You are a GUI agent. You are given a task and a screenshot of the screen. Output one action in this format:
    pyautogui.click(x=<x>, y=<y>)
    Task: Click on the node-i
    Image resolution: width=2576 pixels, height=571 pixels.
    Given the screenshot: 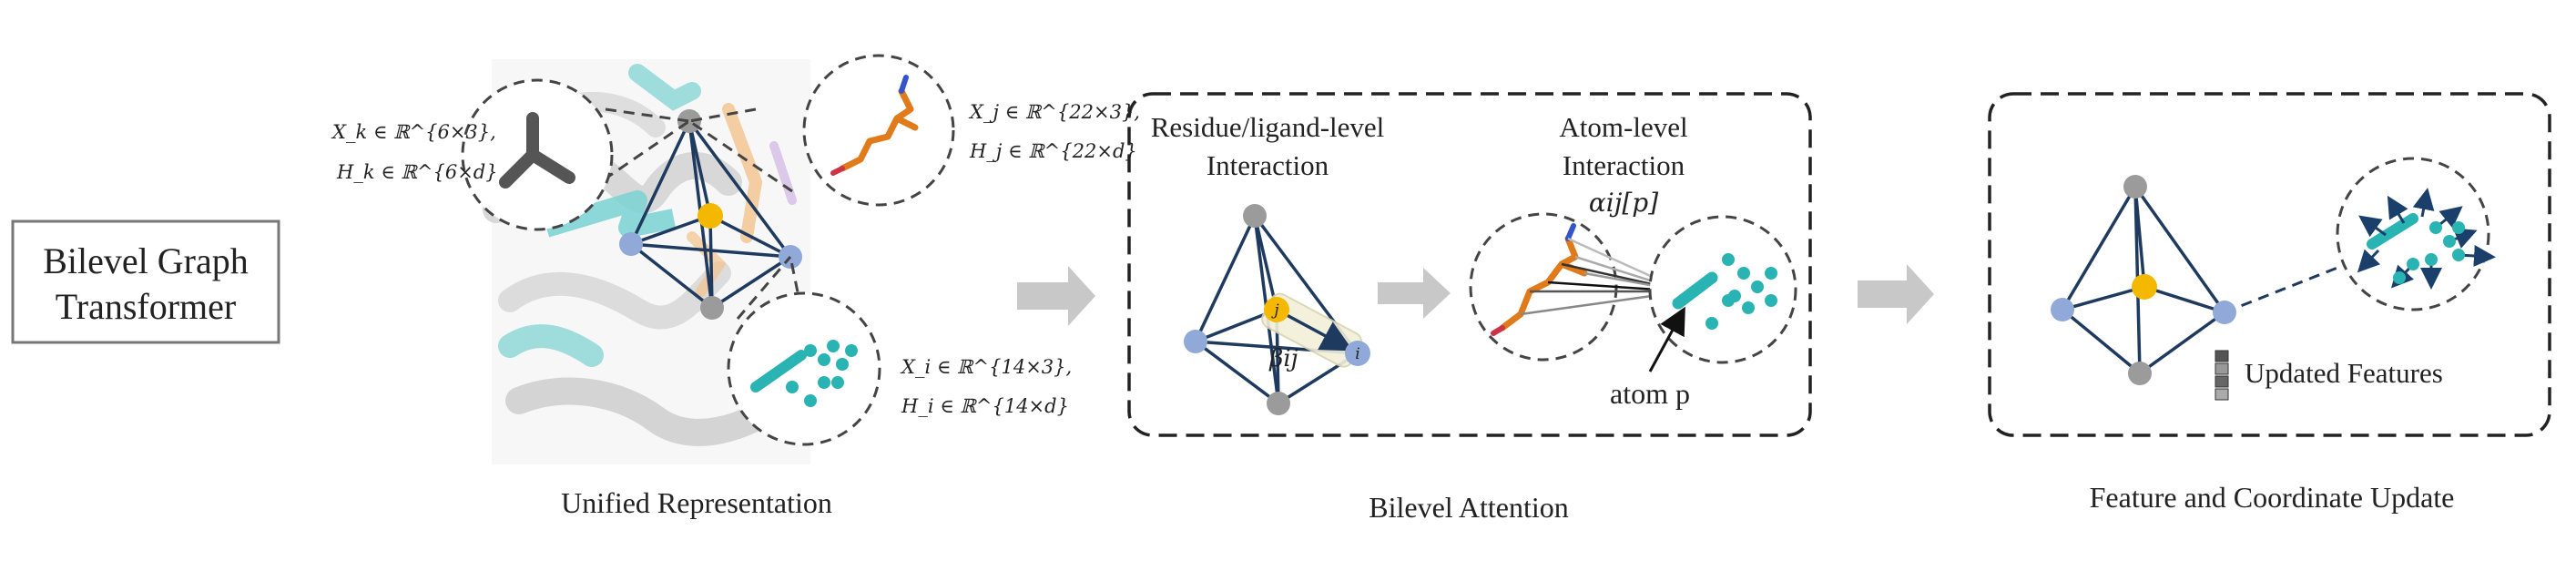 What is the action you would take?
    pyautogui.click(x=1357, y=353)
    